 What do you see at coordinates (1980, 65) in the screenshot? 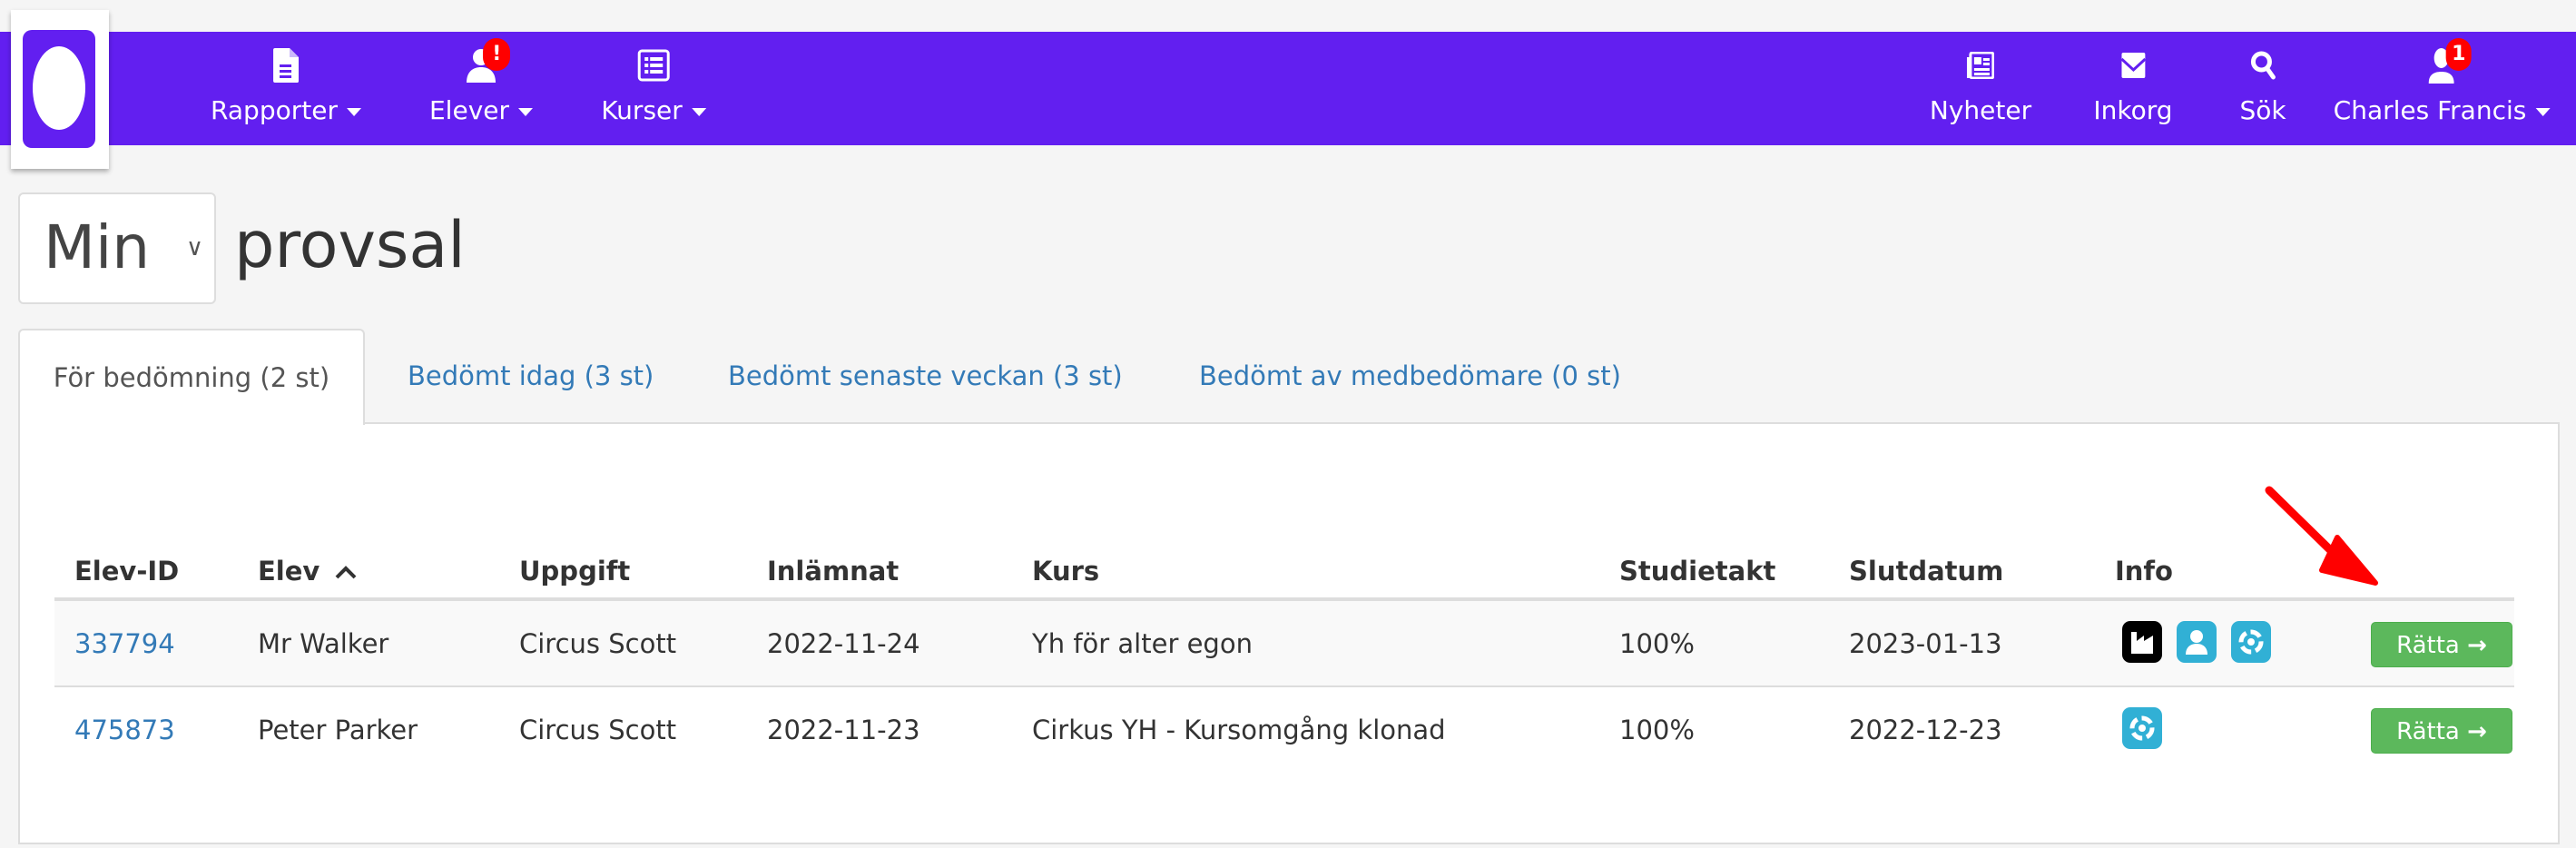
I see `newspaper-icon` at bounding box center [1980, 65].